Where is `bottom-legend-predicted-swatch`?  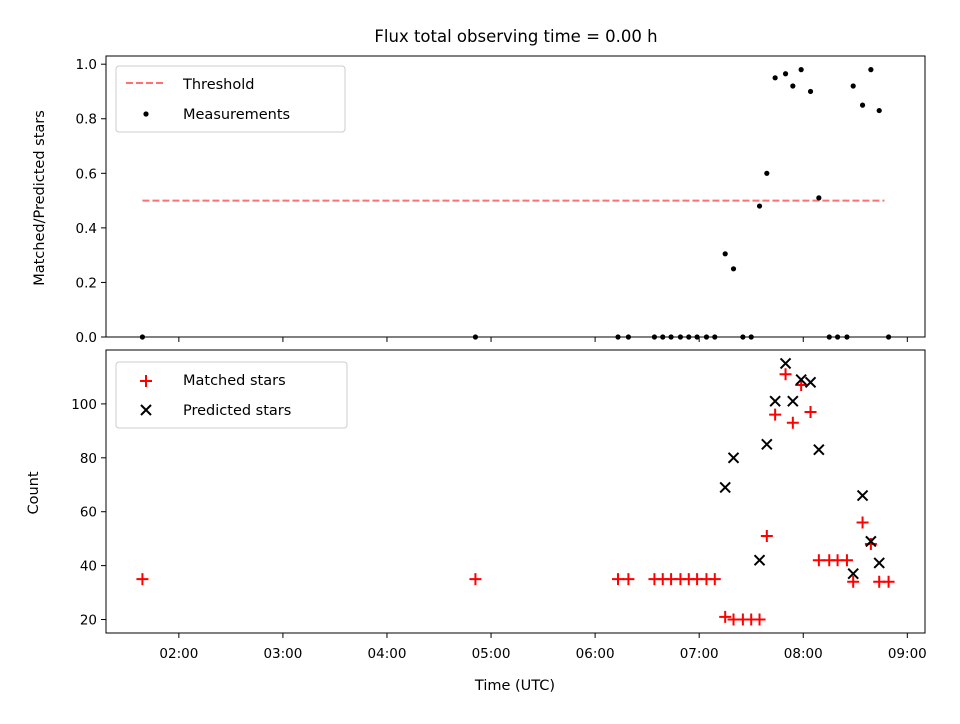
bottom-legend-predicted-swatch is located at coordinates (146, 410).